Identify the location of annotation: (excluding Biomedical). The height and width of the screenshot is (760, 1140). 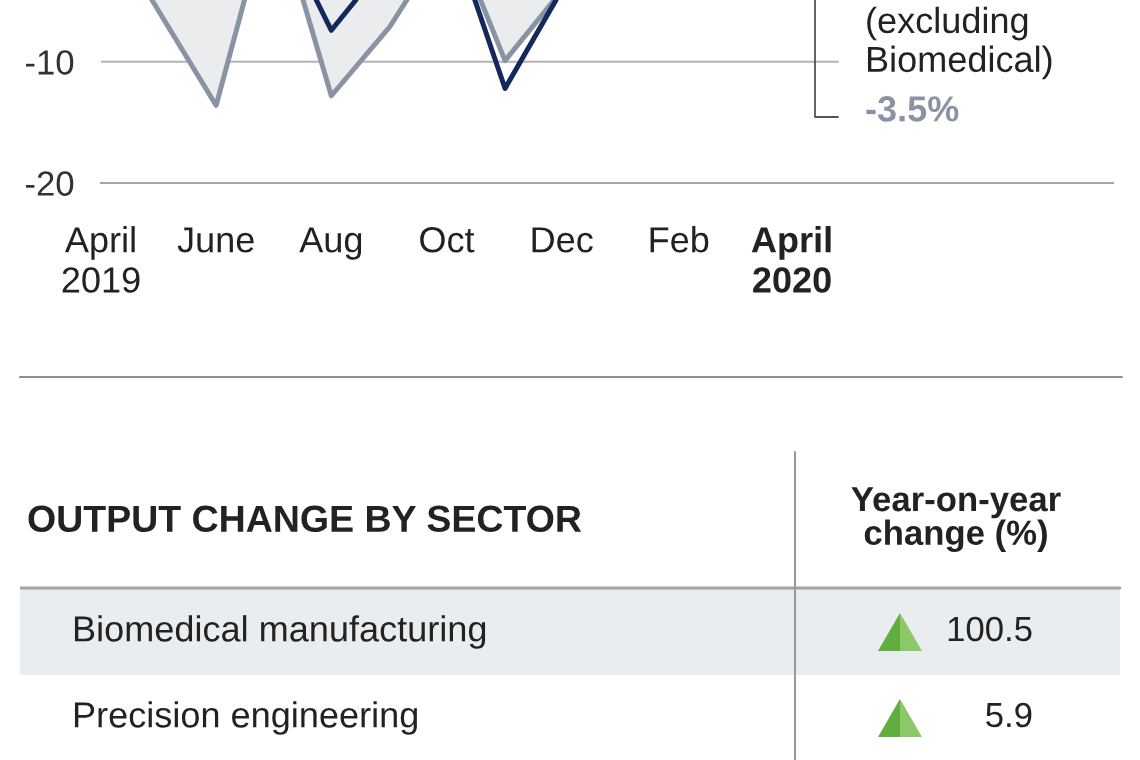
(959, 43).